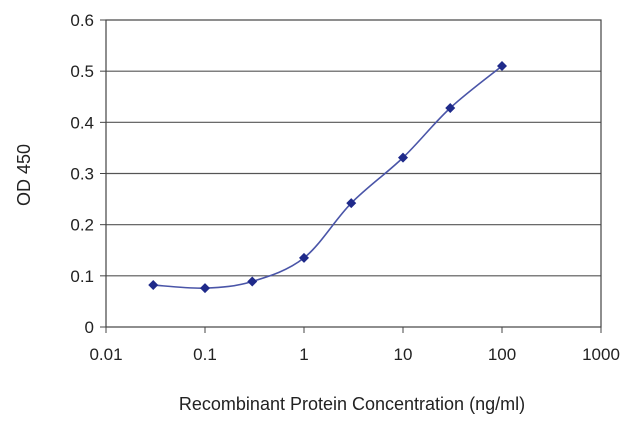 This screenshot has height=427, width=640. Describe the element at coordinates (354, 345) in the screenshot. I see `x-axis-ticks: 0.01 0.1 1 10 100 1000` at that location.